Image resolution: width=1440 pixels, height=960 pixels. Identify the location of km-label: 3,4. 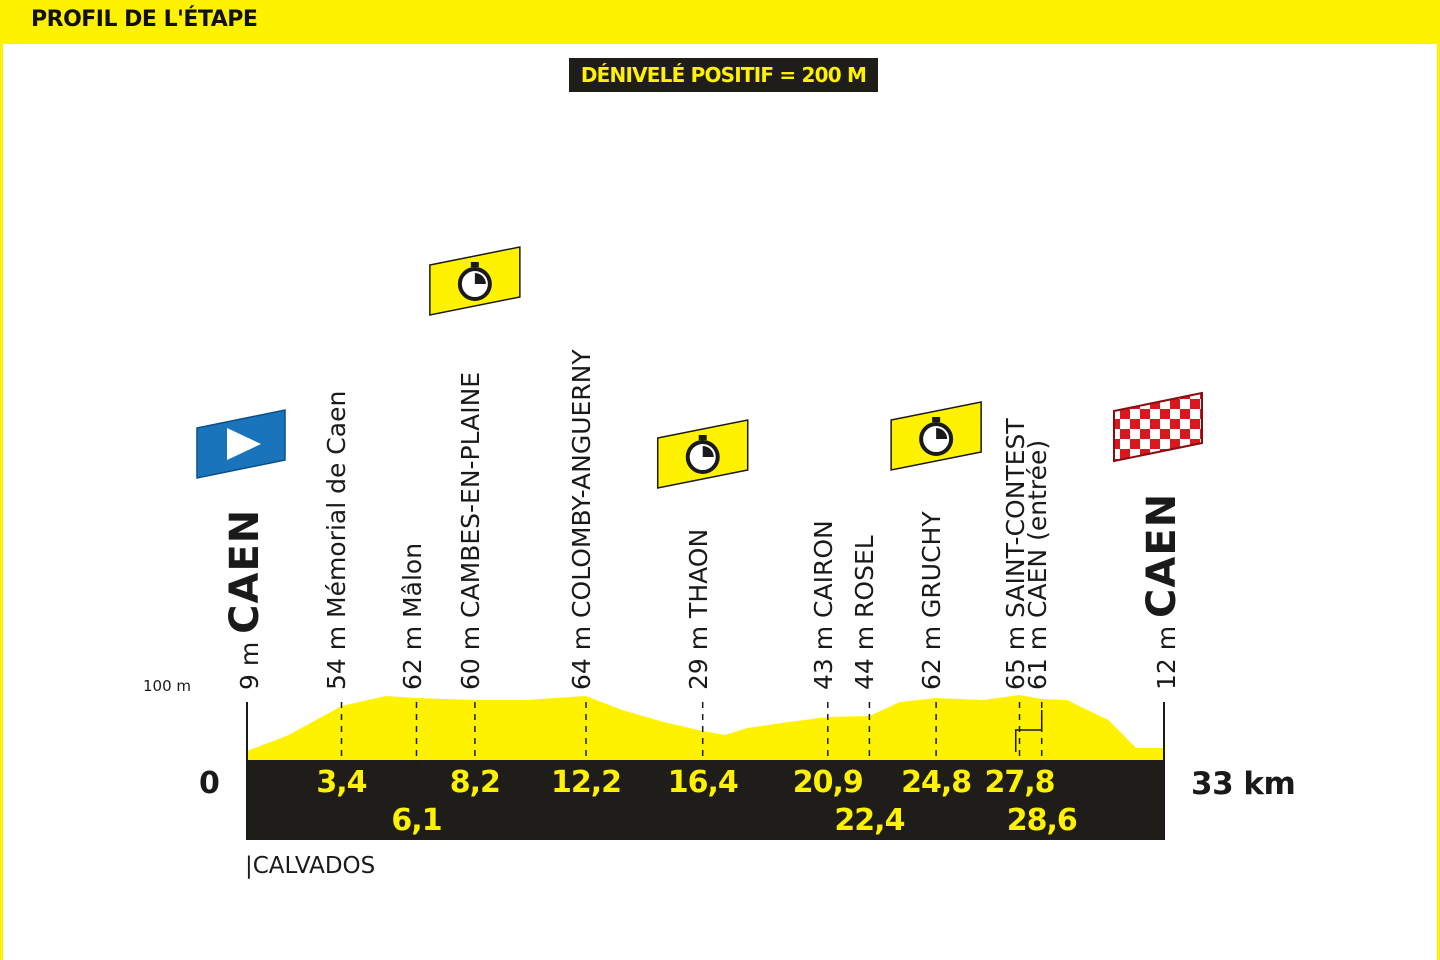
(341, 782).